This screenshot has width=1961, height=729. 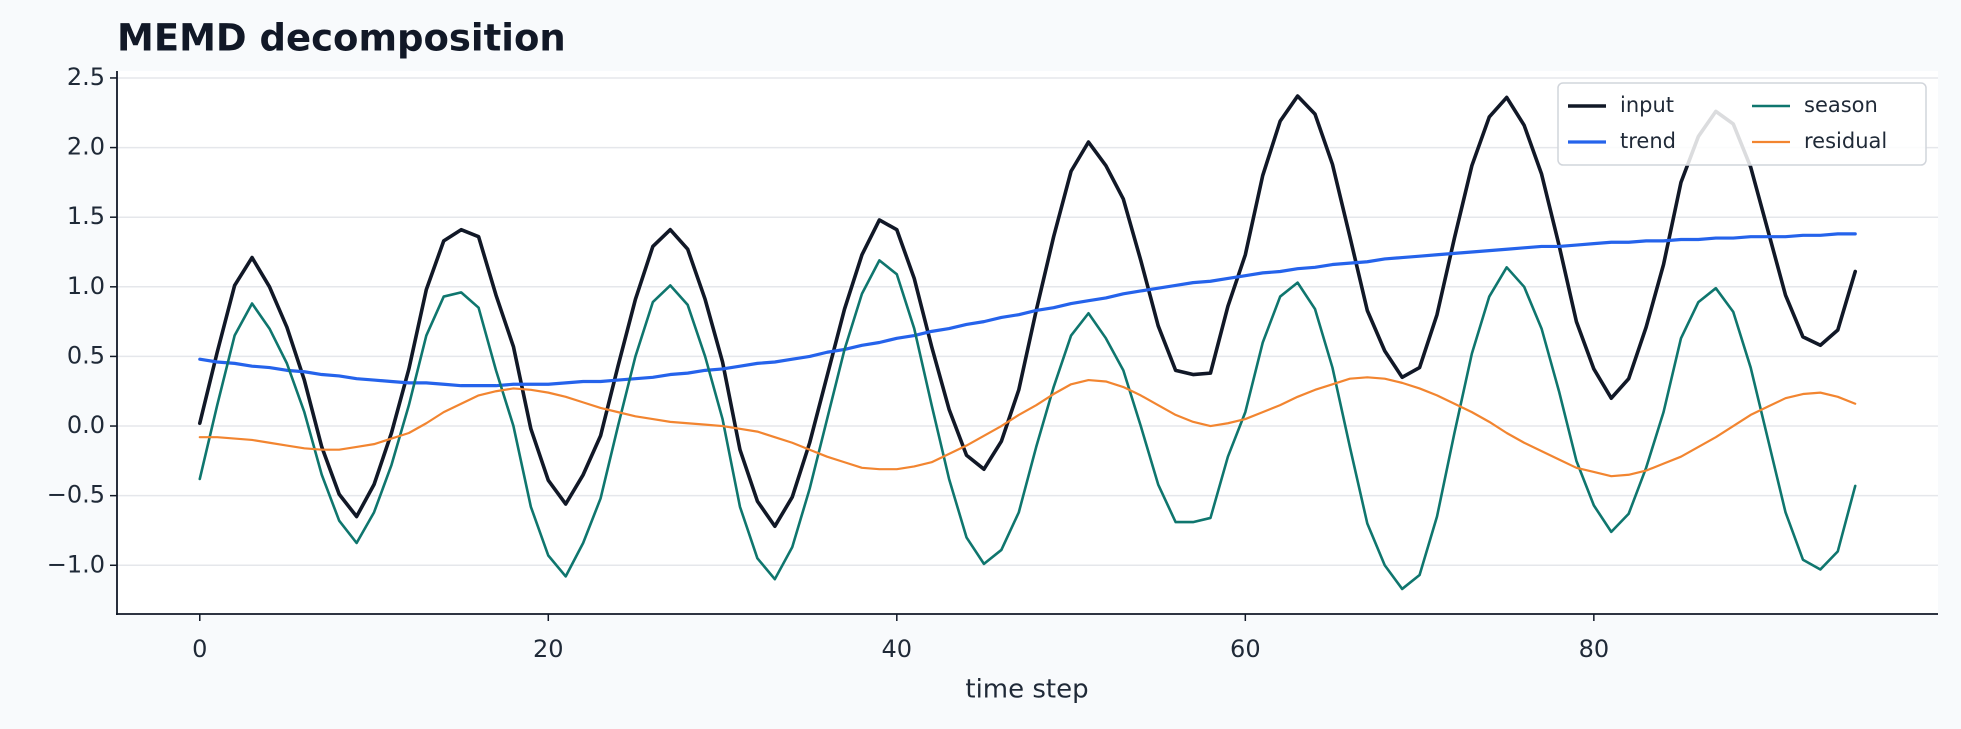 I want to click on y-tick-label: 1.5, so click(x=86, y=216).